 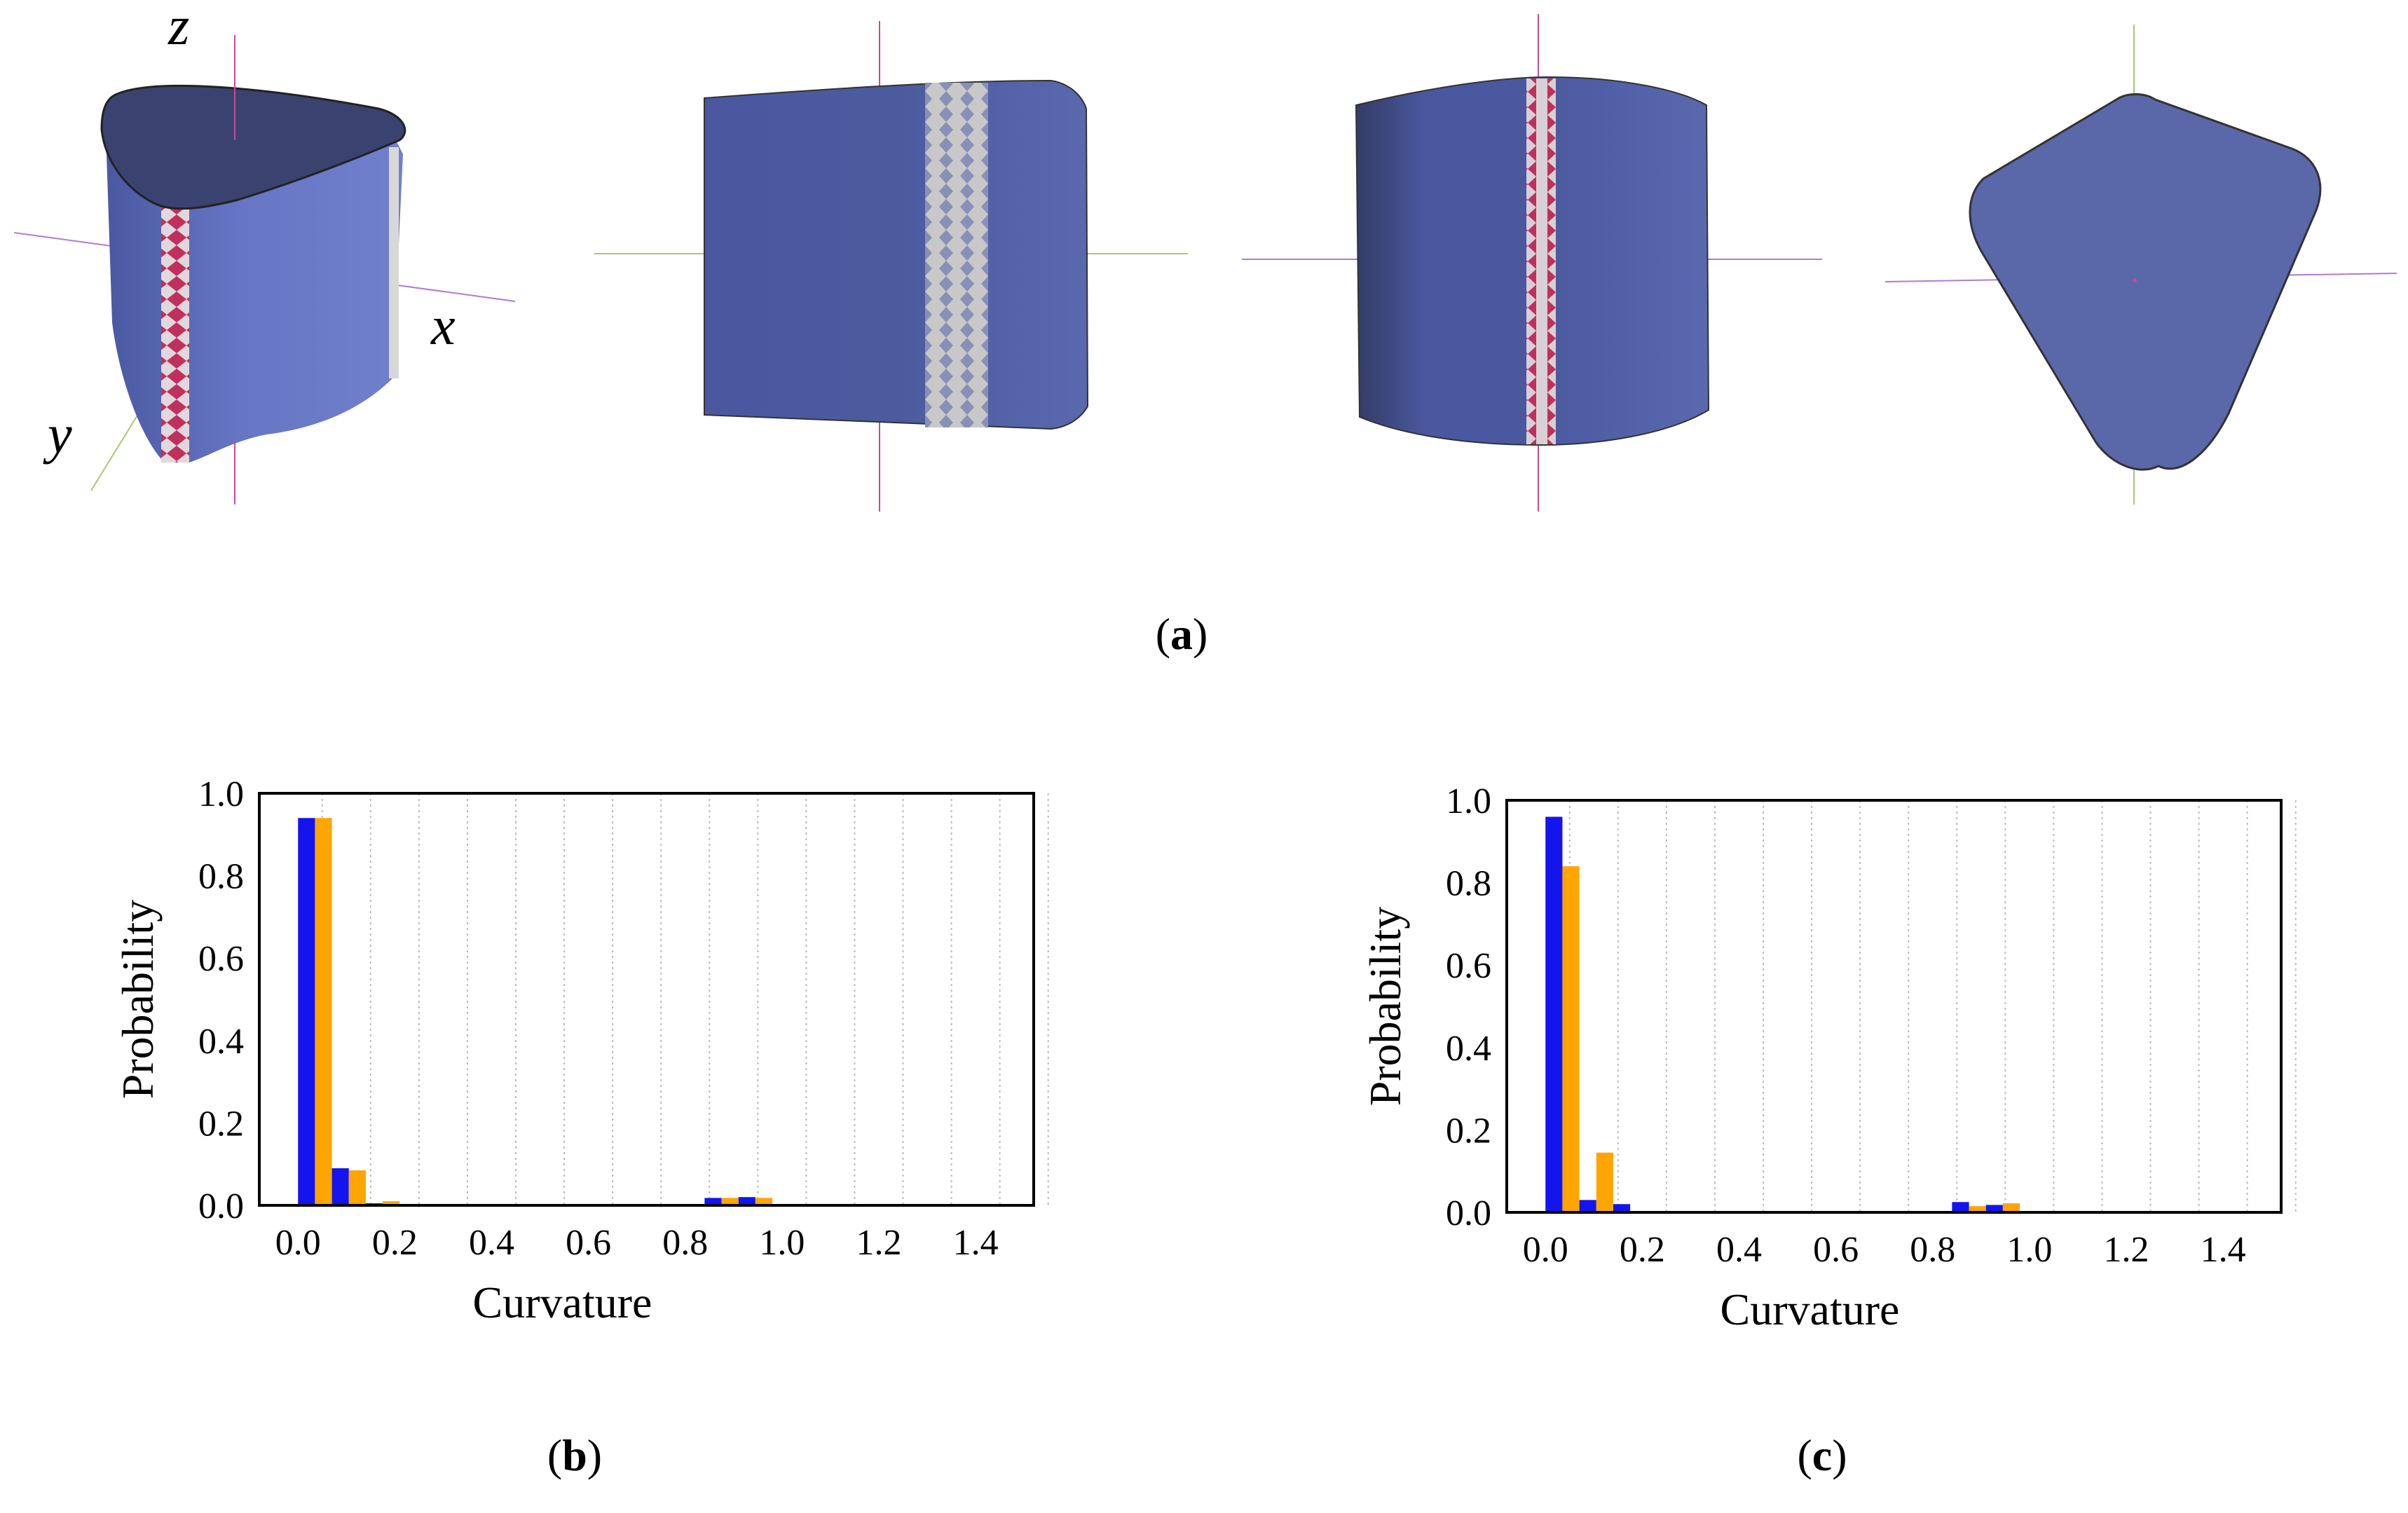 I want to click on y-axis-label: y, so click(x=60, y=434).